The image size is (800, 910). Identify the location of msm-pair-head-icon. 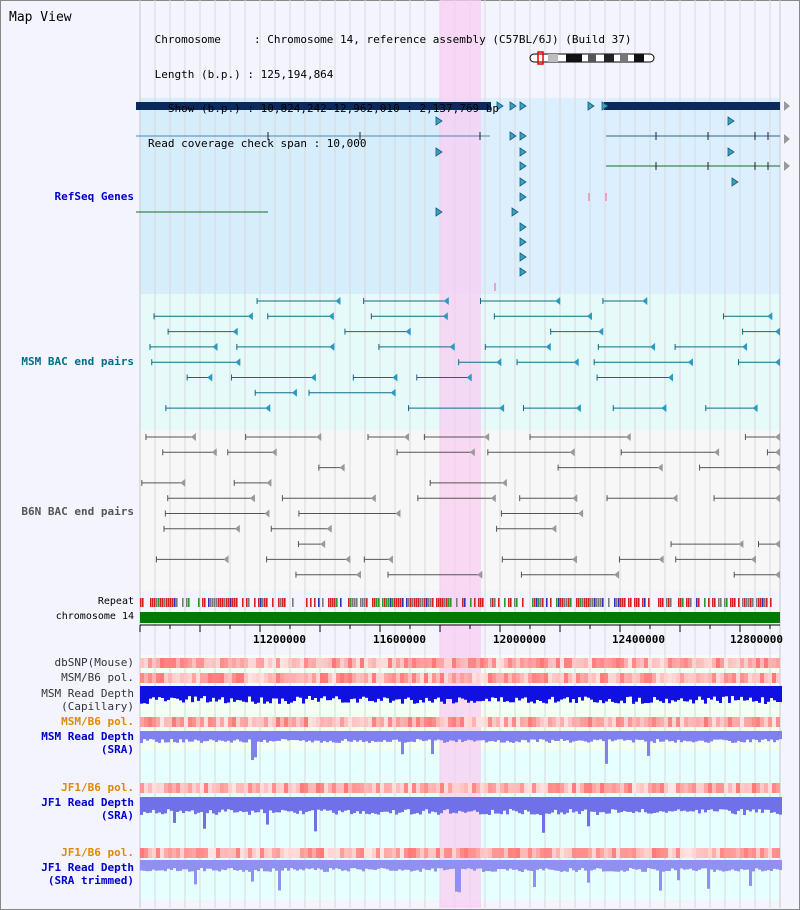
(745, 346).